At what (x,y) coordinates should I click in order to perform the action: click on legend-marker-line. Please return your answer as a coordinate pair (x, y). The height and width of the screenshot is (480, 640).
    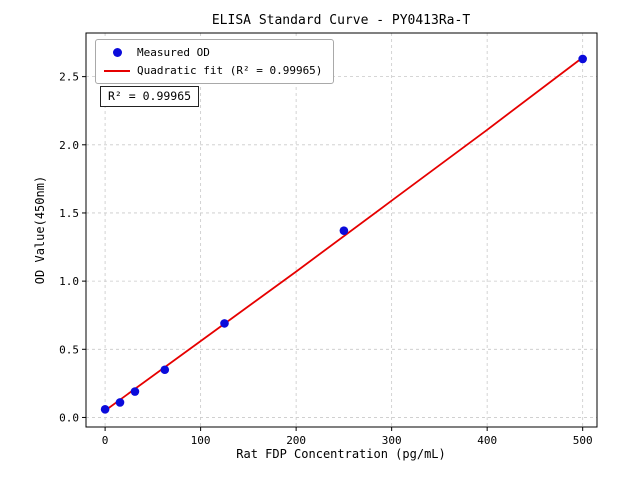
    Looking at the image, I should click on (117, 70).